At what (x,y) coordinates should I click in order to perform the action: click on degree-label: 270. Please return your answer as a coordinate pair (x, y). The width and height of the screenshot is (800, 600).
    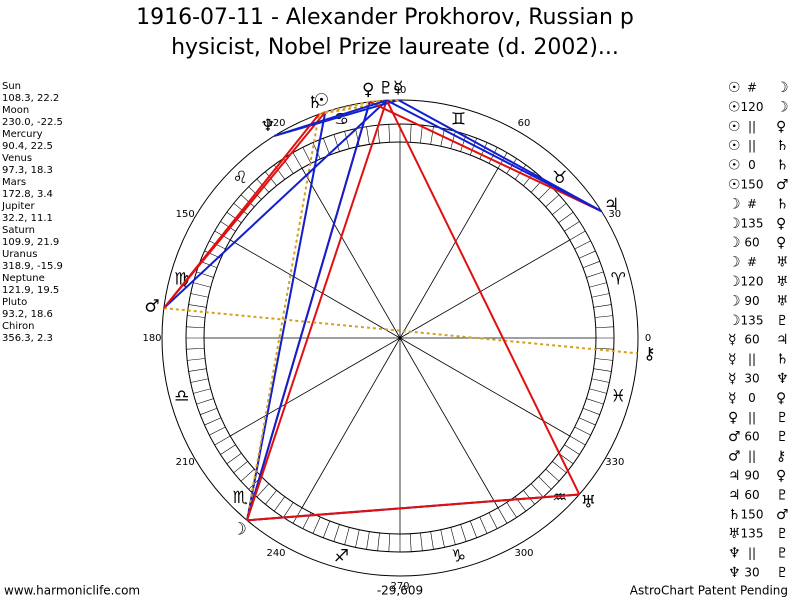
    Looking at the image, I should click on (399, 586).